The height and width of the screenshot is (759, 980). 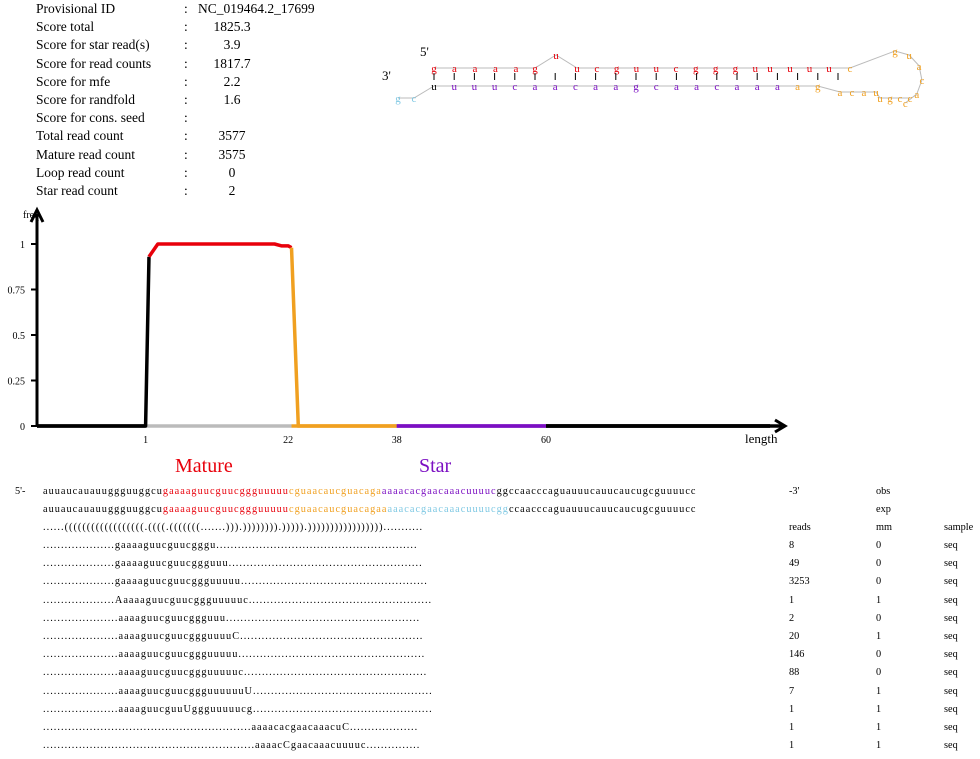 I want to click on stats-row: Score for randfold: 1.6, so click(x=197, y=100).